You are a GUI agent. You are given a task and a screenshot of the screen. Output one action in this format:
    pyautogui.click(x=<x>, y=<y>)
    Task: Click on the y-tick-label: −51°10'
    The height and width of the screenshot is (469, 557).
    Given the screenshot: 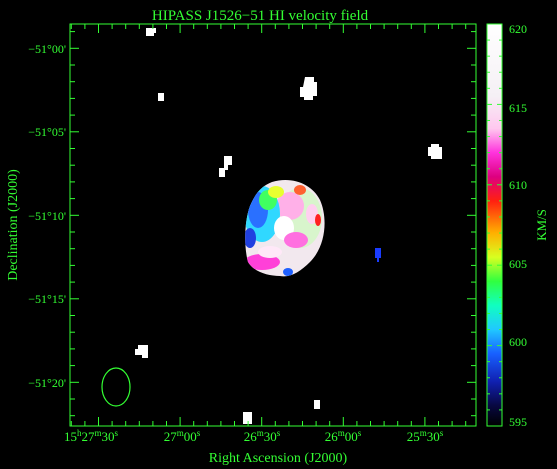 What is the action you would take?
    pyautogui.click(x=47, y=216)
    